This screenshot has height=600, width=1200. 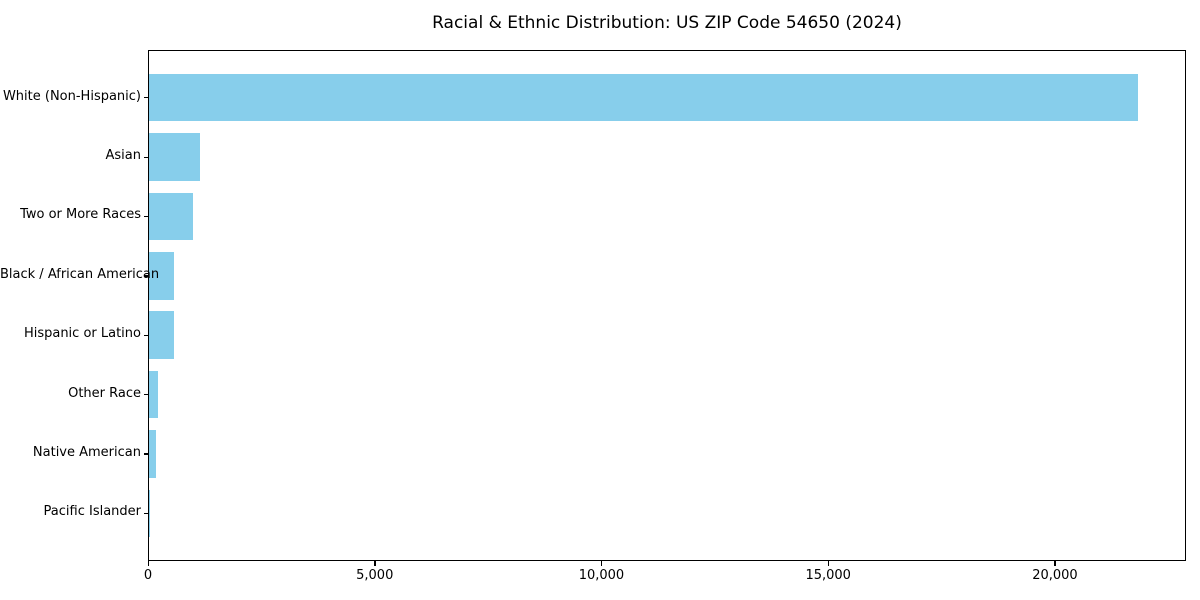 What do you see at coordinates (601, 575) in the screenshot?
I see `x-tick-label: 10,000` at bounding box center [601, 575].